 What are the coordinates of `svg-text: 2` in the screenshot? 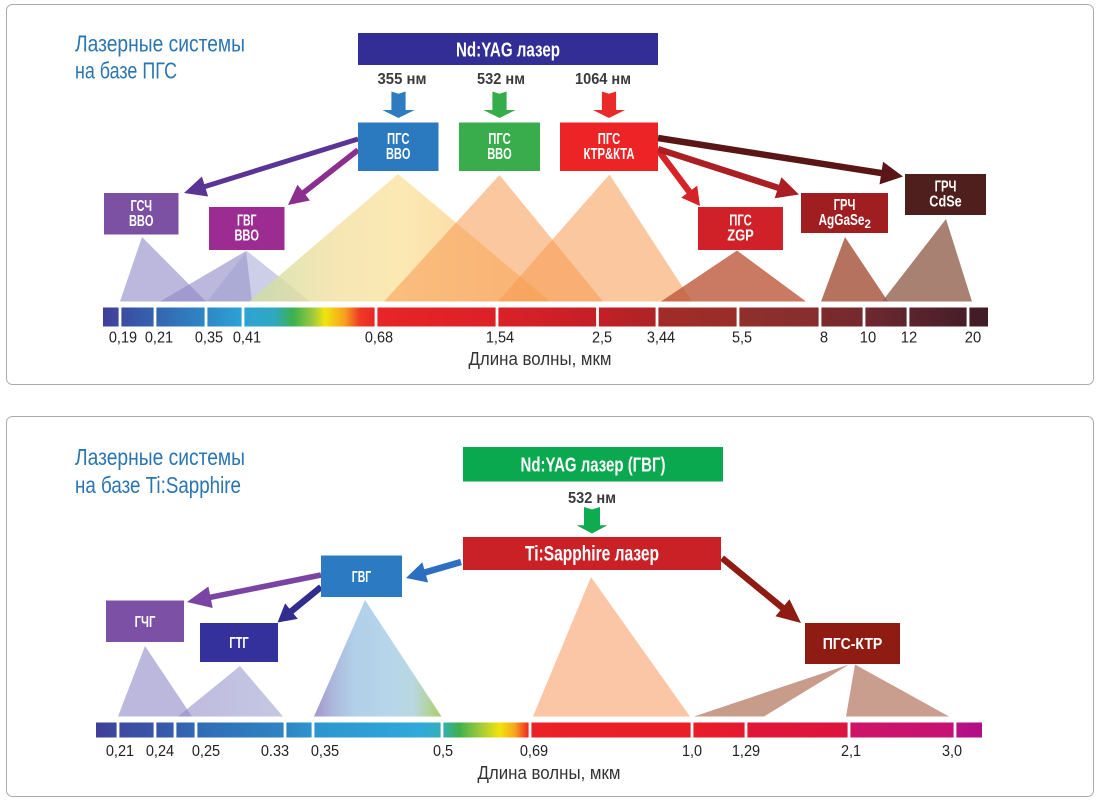 It's located at (868, 225).